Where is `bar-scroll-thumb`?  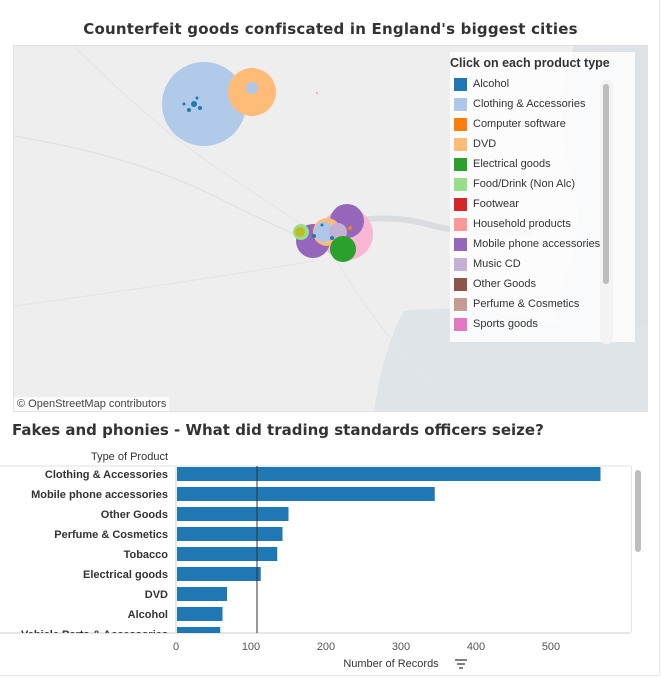
bar-scroll-thumb is located at coordinates (638, 511).